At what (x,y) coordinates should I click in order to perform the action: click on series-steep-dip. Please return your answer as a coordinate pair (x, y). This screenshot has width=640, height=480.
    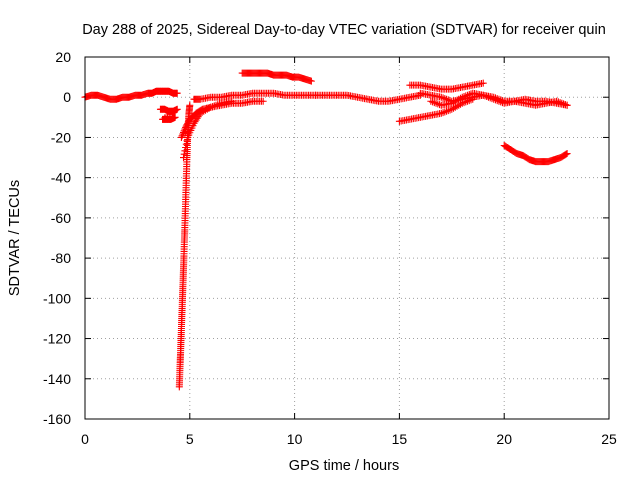
    Looking at the image, I should click on (184, 246).